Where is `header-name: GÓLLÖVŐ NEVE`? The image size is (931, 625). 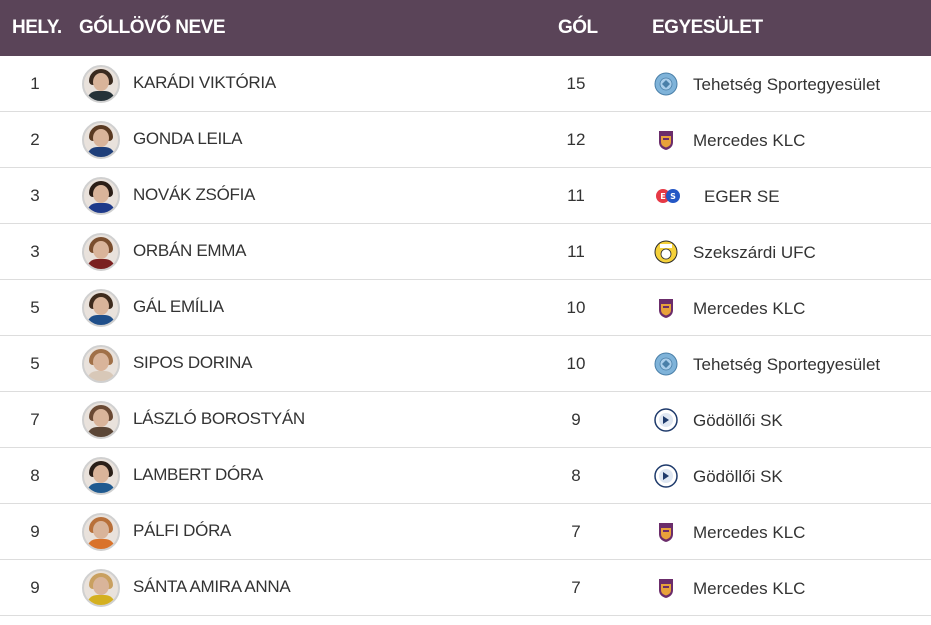
header-name: GÓLLÖVŐ NEVE is located at coordinates (152, 27).